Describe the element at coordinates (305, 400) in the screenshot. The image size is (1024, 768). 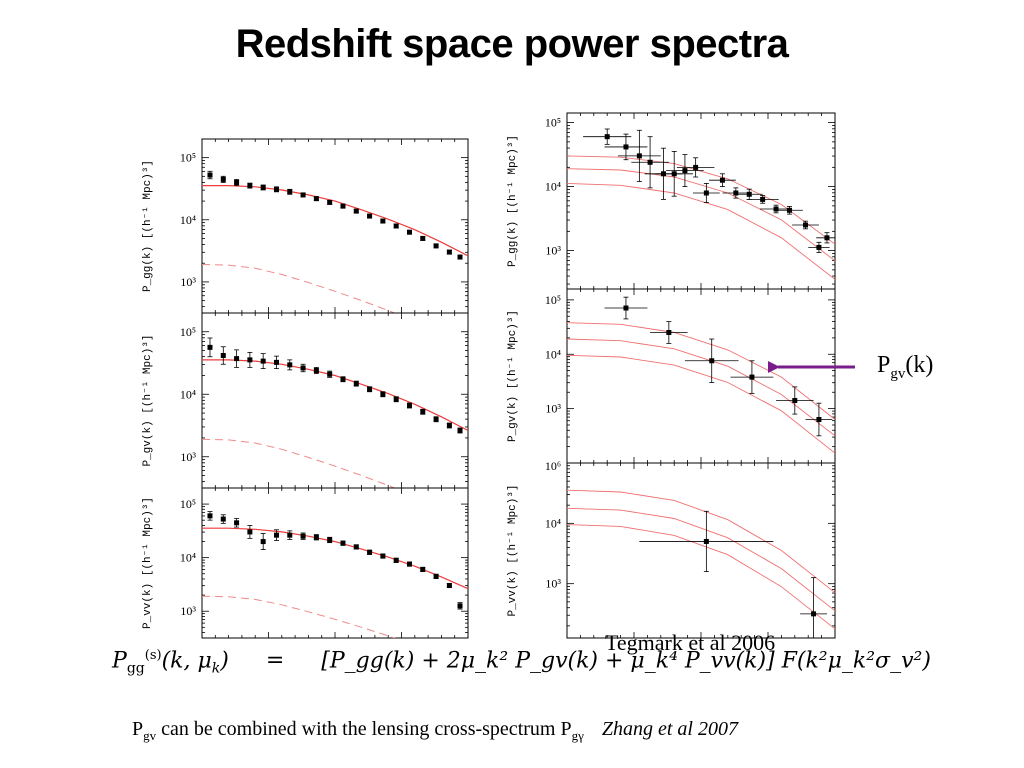
I see `chart-panel-left-middle: 10⁵ 10⁴ 10³ P_gv(k) [(h⁻¹ Mpc)³]` at that location.